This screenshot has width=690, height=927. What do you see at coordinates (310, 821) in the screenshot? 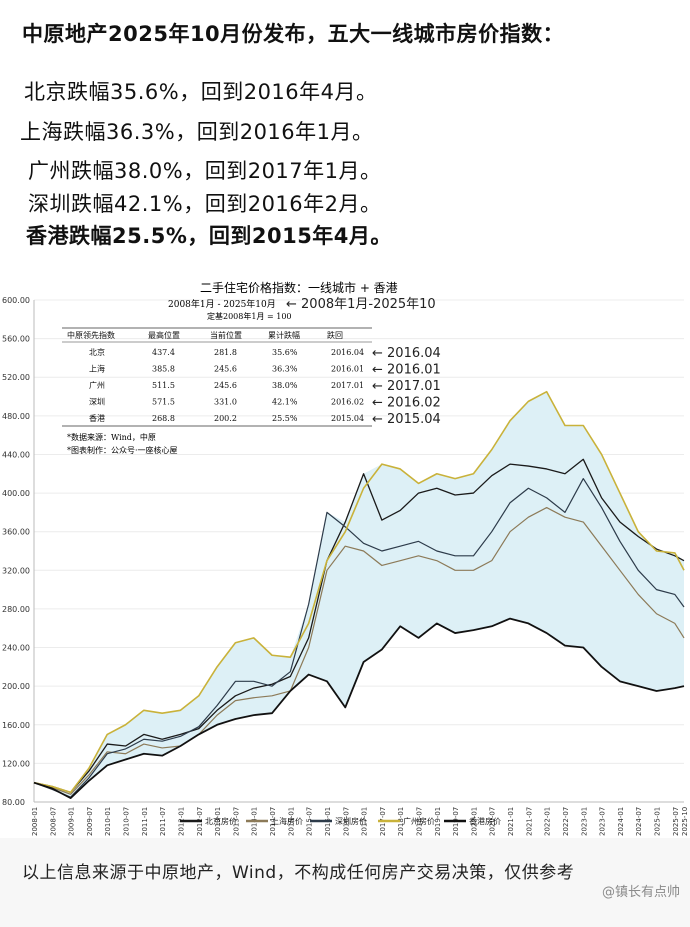
I see `x-tick-label: 2015-07` at bounding box center [310, 821].